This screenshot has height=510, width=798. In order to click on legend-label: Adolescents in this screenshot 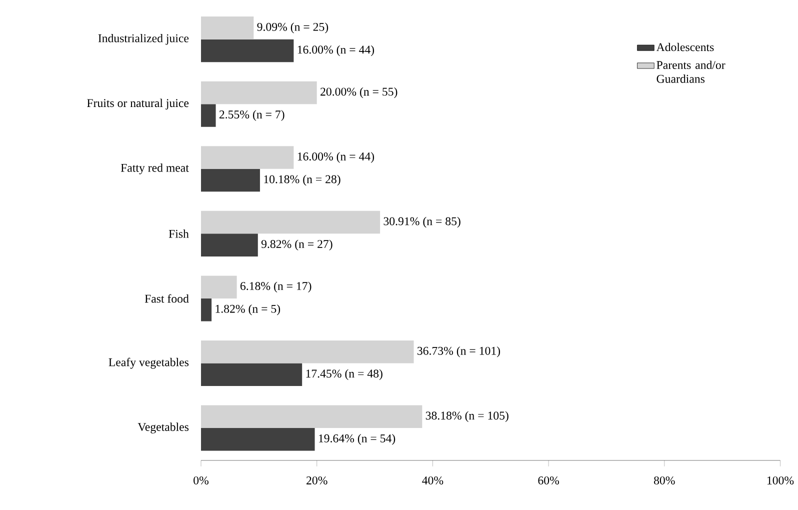, I will do `click(685, 47)`.